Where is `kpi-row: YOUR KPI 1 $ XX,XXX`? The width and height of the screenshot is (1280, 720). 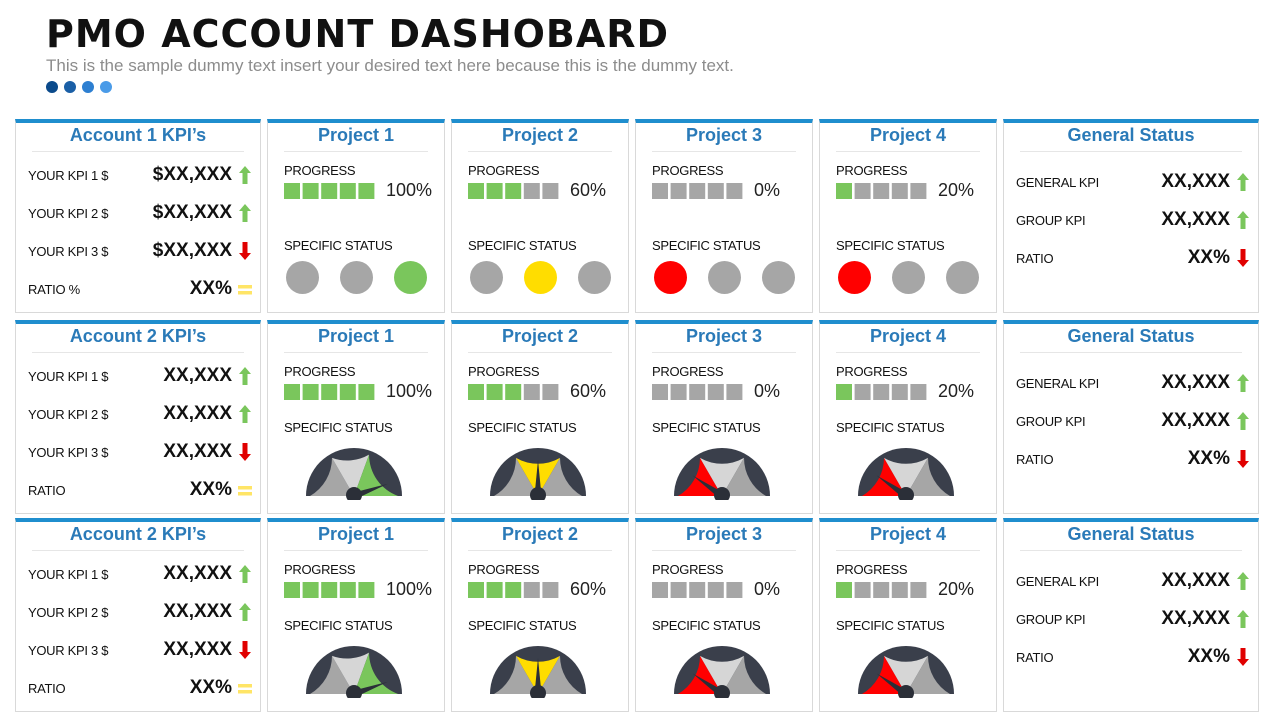
kpi-row: YOUR KPI 1 $ XX,XXX is located at coordinates (140, 574).